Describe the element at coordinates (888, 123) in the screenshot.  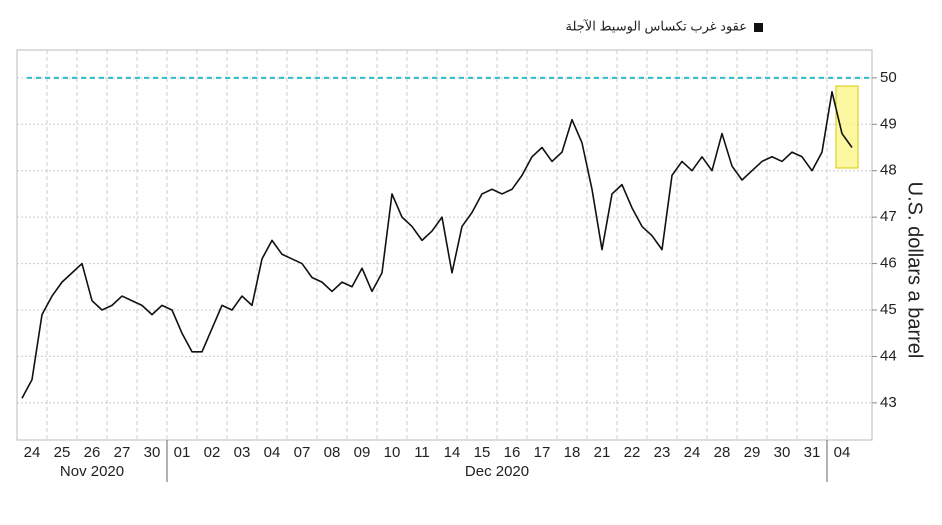
I see `y-tick-label: 49` at that location.